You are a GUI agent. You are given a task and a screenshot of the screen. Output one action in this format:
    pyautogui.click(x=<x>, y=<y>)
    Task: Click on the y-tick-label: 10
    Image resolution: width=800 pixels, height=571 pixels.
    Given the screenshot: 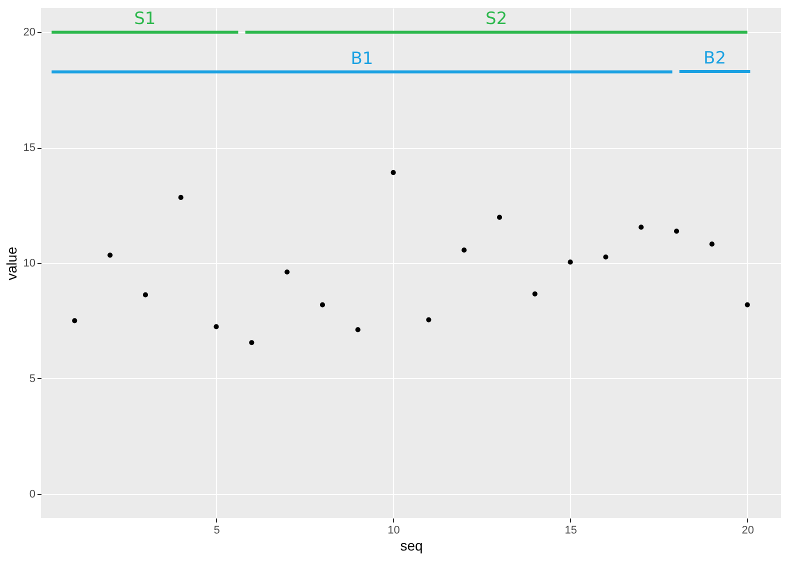 What is the action you would take?
    pyautogui.click(x=29, y=264)
    